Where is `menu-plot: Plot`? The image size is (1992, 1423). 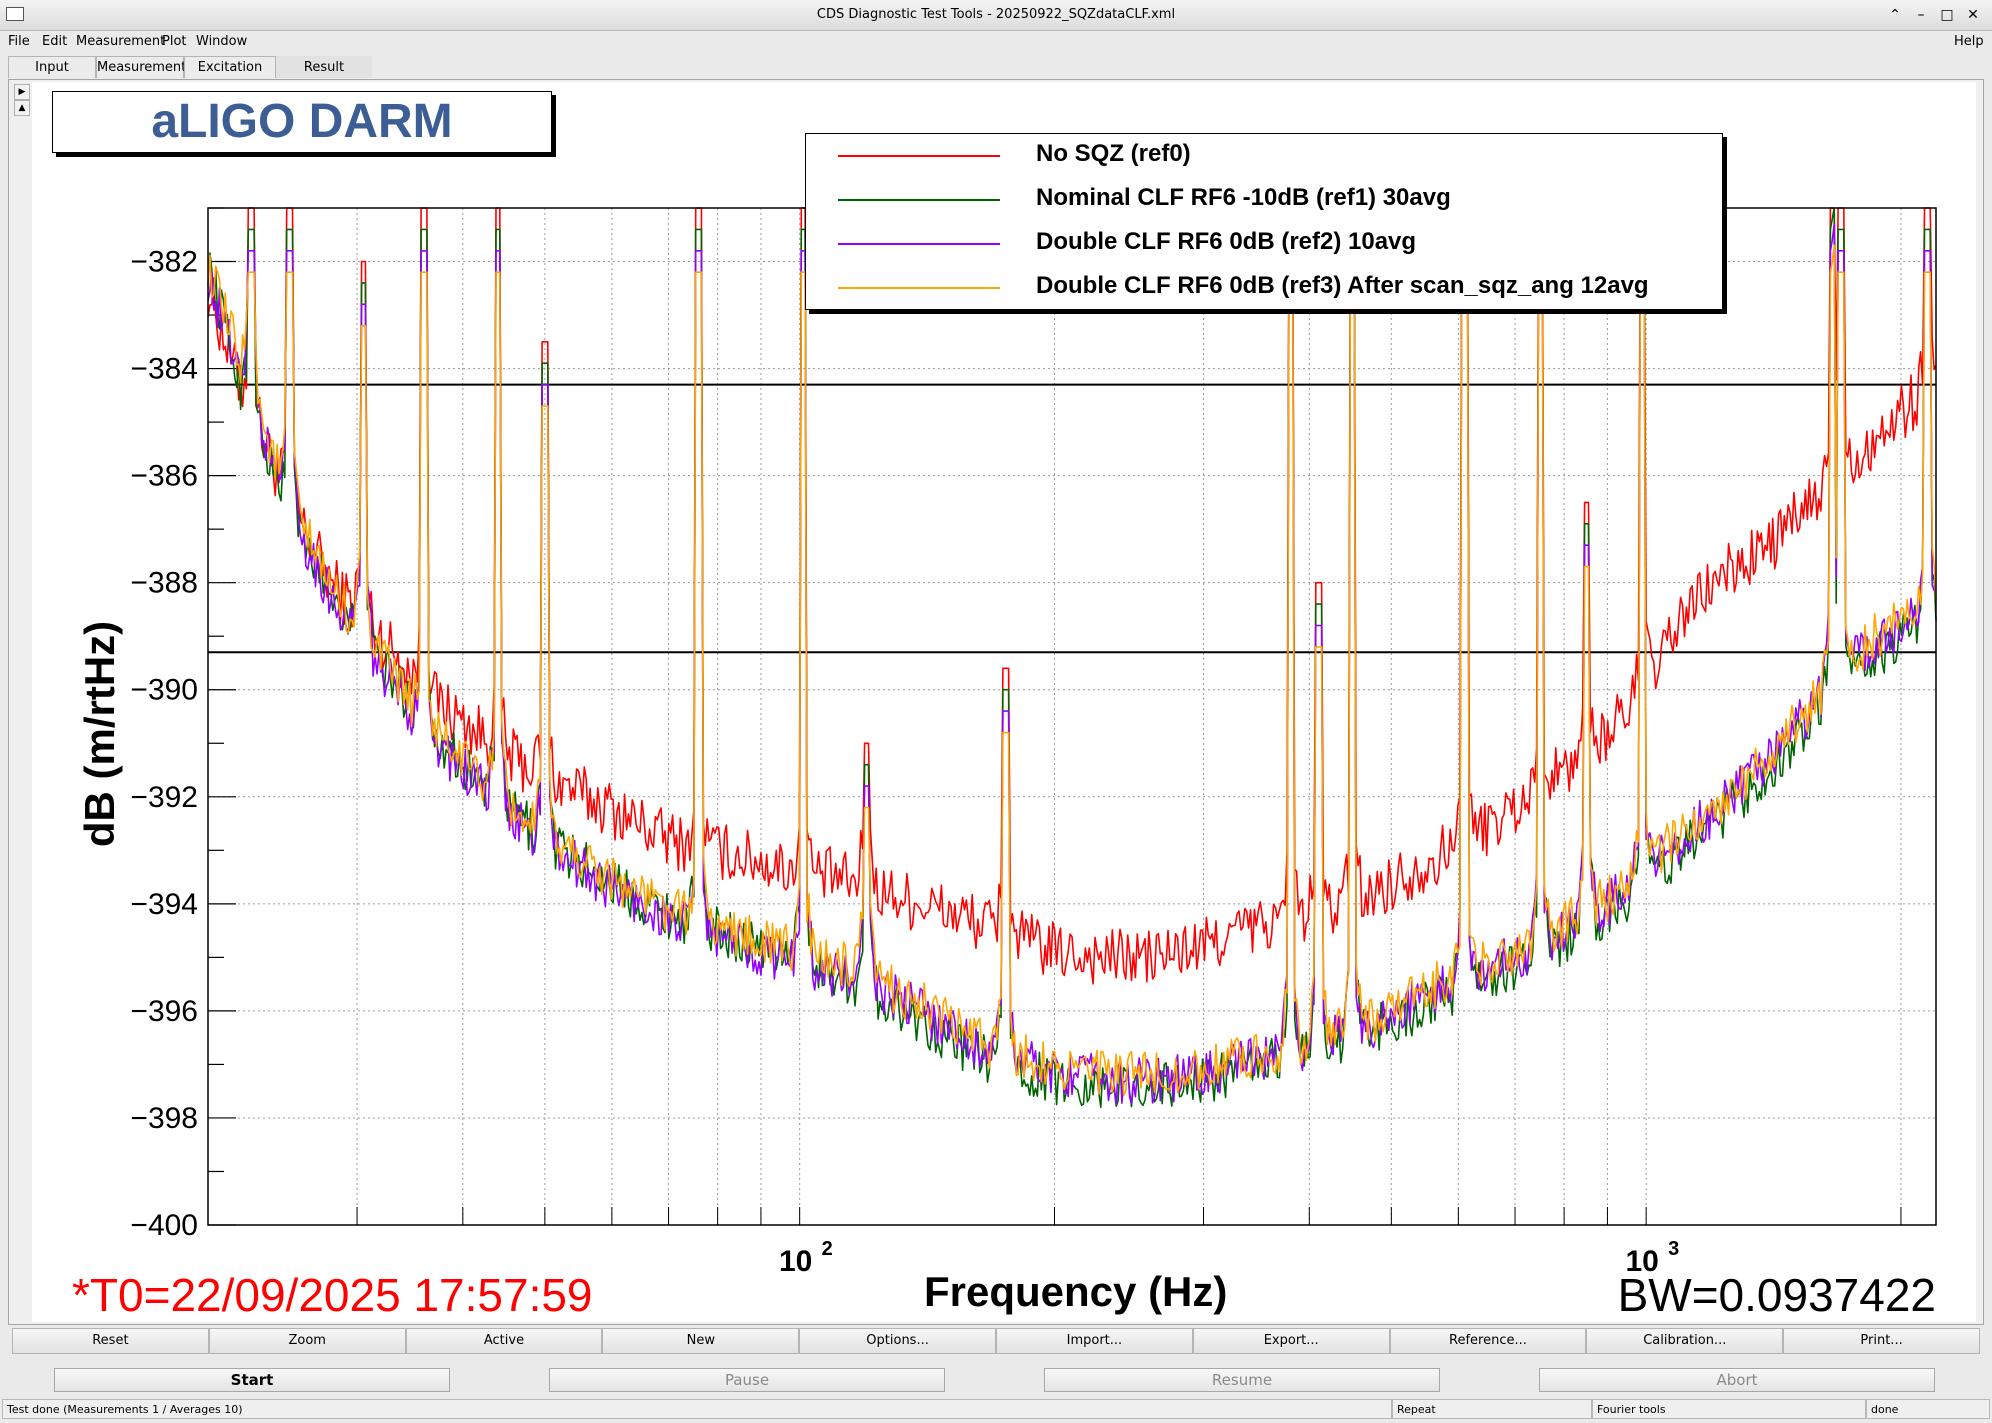 menu-plot: Plot is located at coordinates (174, 41).